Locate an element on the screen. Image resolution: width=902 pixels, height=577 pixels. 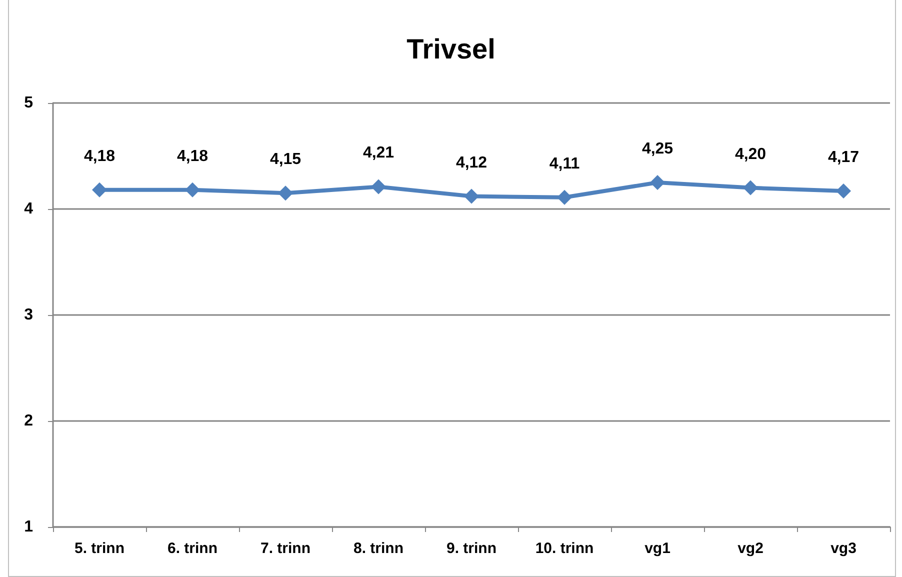
data-label: 4,17 is located at coordinates (844, 157).